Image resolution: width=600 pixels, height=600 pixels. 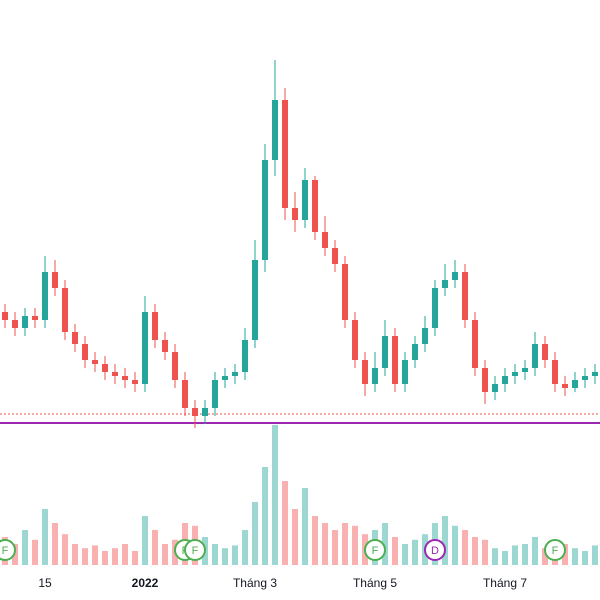 I want to click on x-tick-label: 15, so click(x=45, y=583).